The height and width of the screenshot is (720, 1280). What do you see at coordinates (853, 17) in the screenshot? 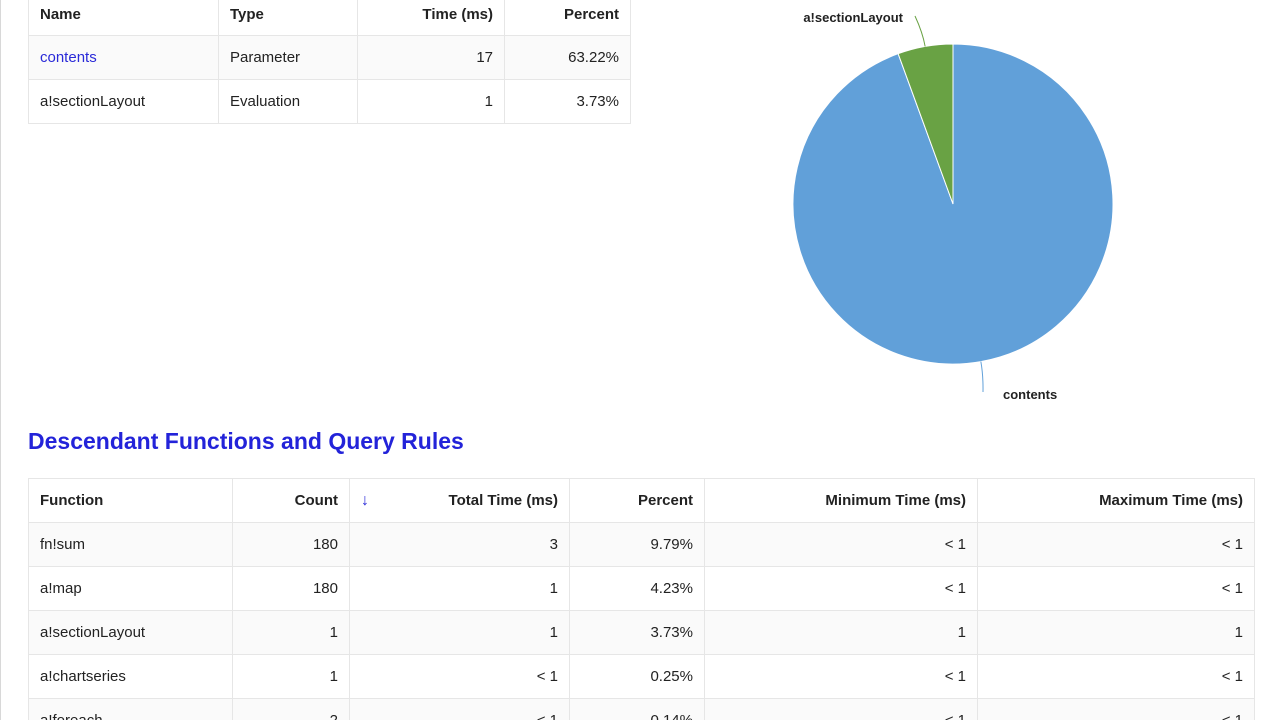
I see `pie-label: a!sectionLayout` at bounding box center [853, 17].